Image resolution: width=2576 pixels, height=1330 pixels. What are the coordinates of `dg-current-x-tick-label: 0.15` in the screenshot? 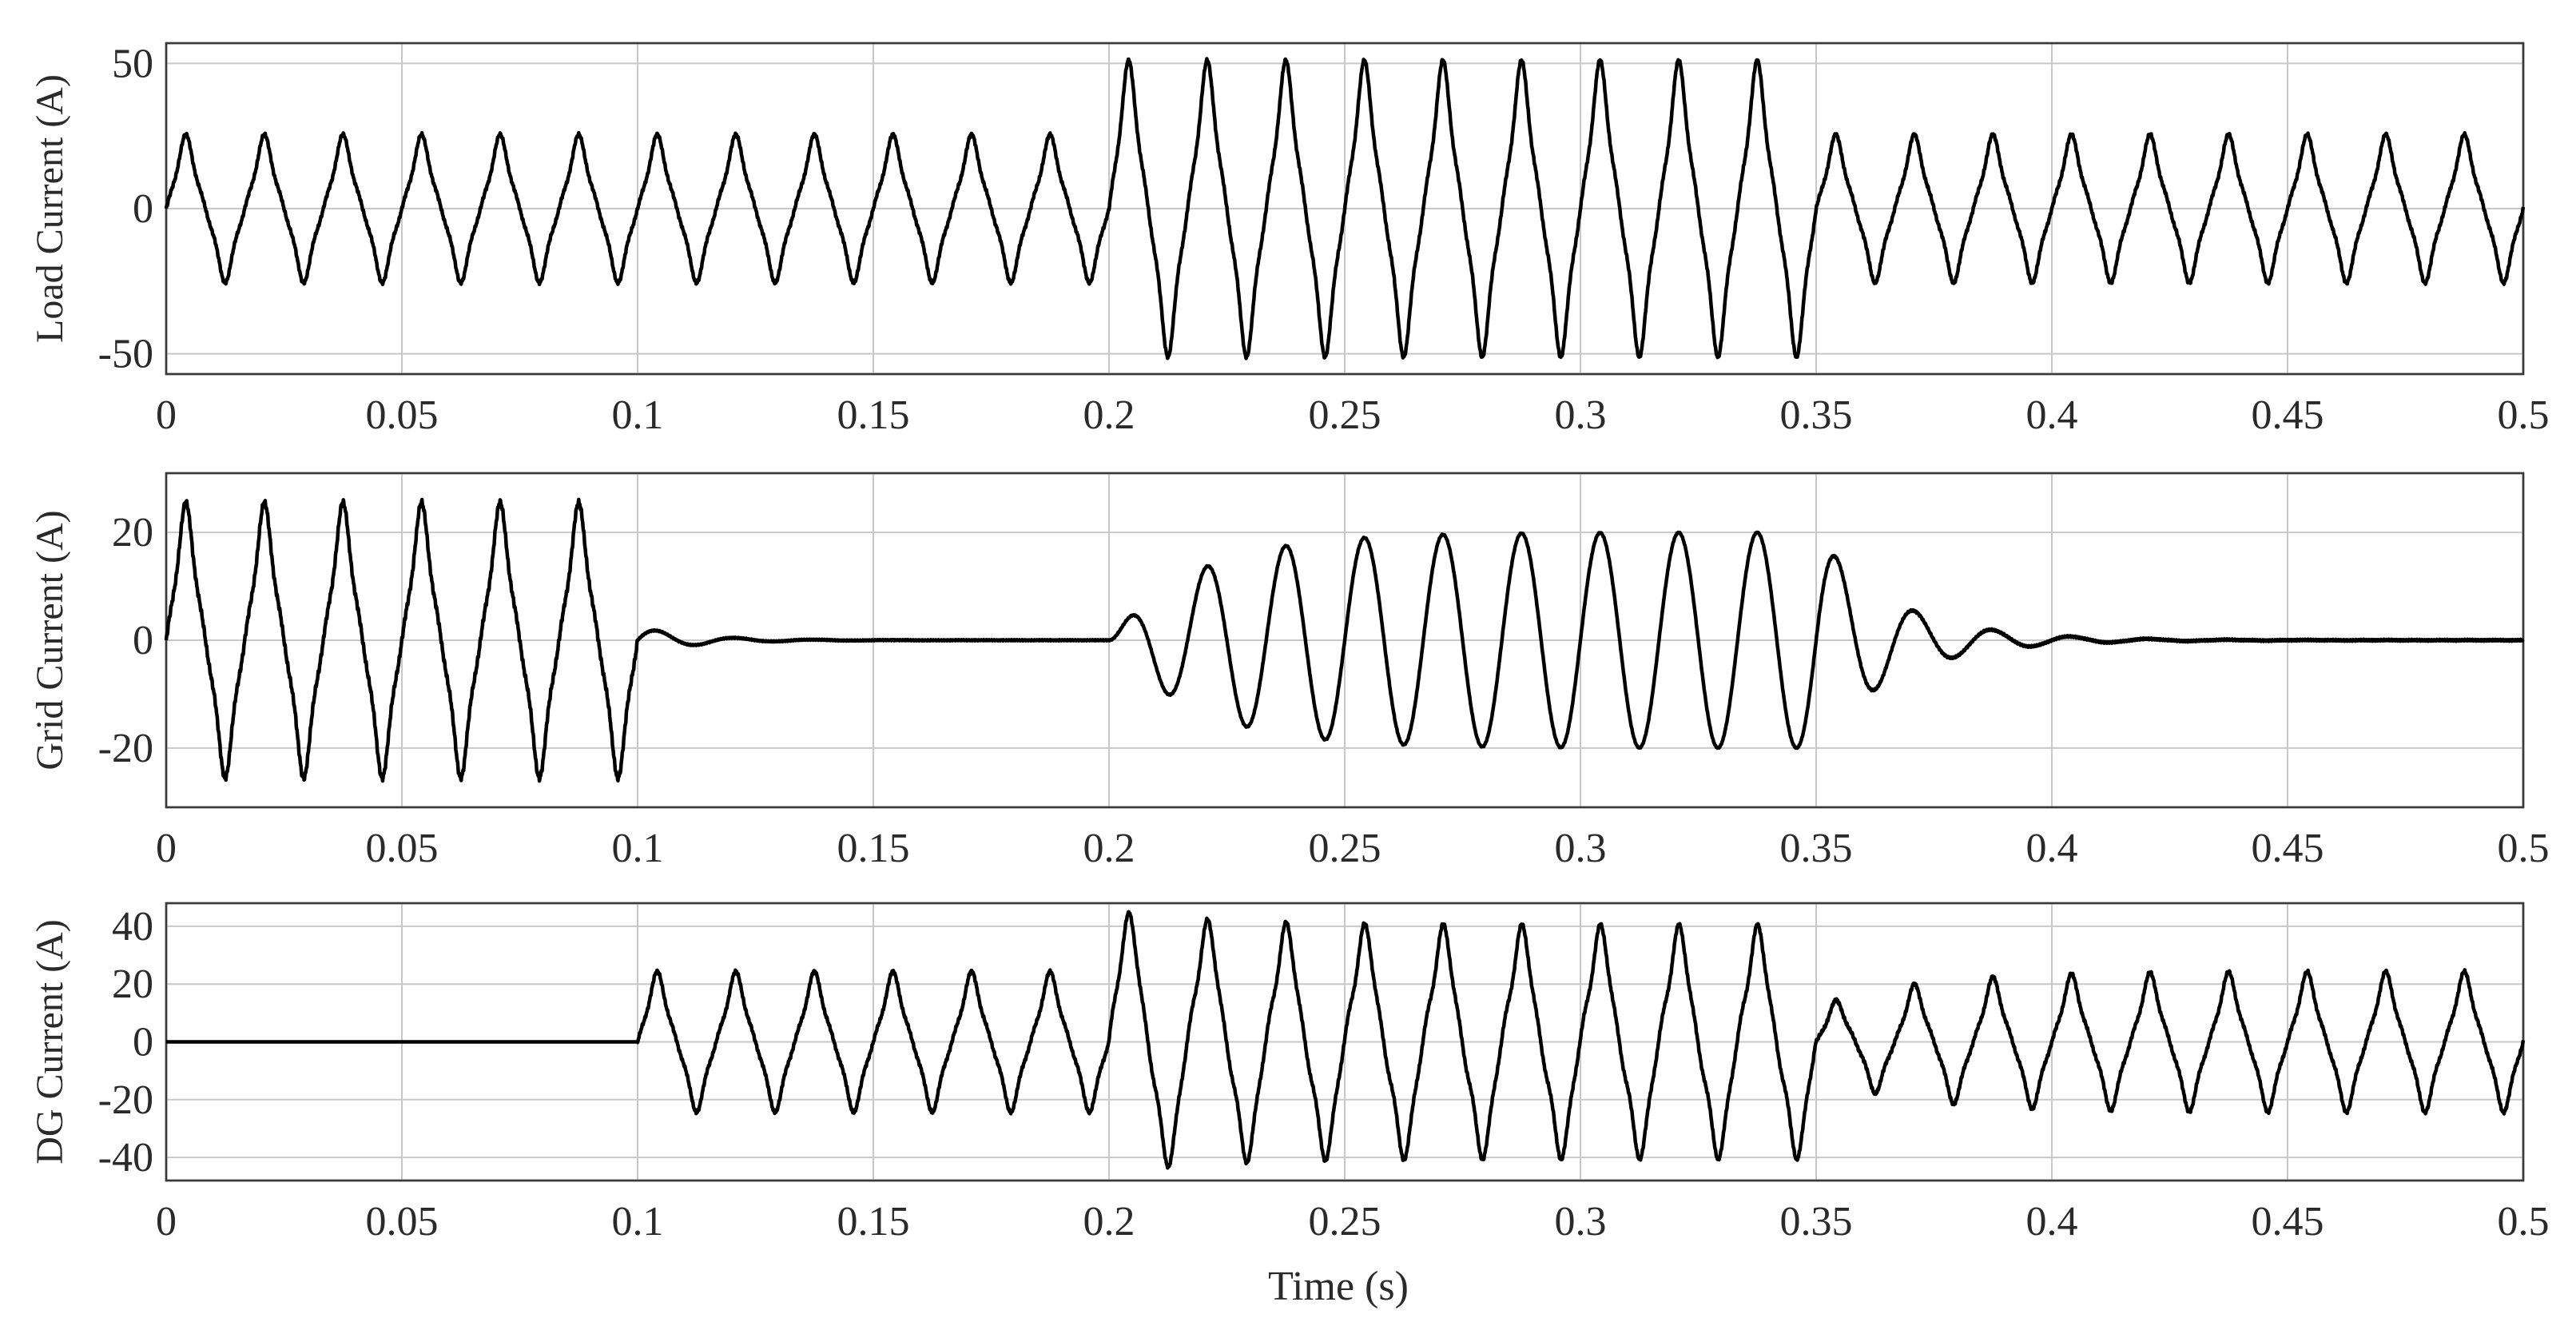 It's located at (873, 1221).